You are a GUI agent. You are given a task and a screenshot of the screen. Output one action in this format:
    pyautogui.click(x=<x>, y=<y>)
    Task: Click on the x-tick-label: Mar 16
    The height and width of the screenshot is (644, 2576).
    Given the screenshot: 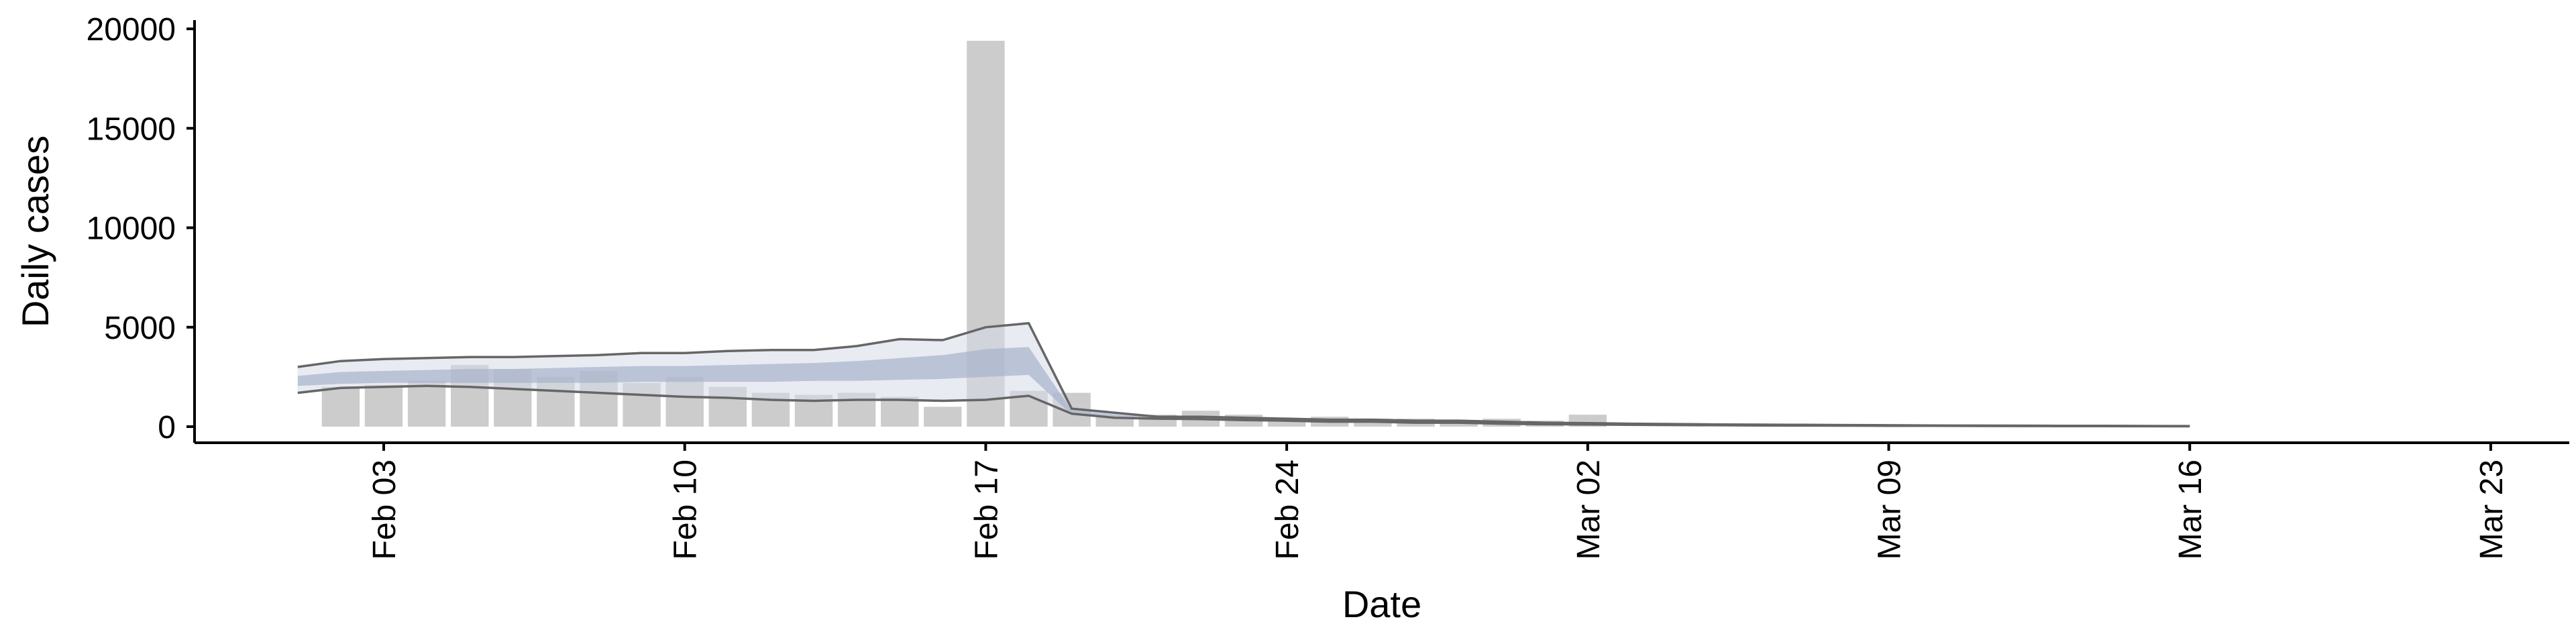 What is the action you would take?
    pyautogui.click(x=2190, y=509)
    